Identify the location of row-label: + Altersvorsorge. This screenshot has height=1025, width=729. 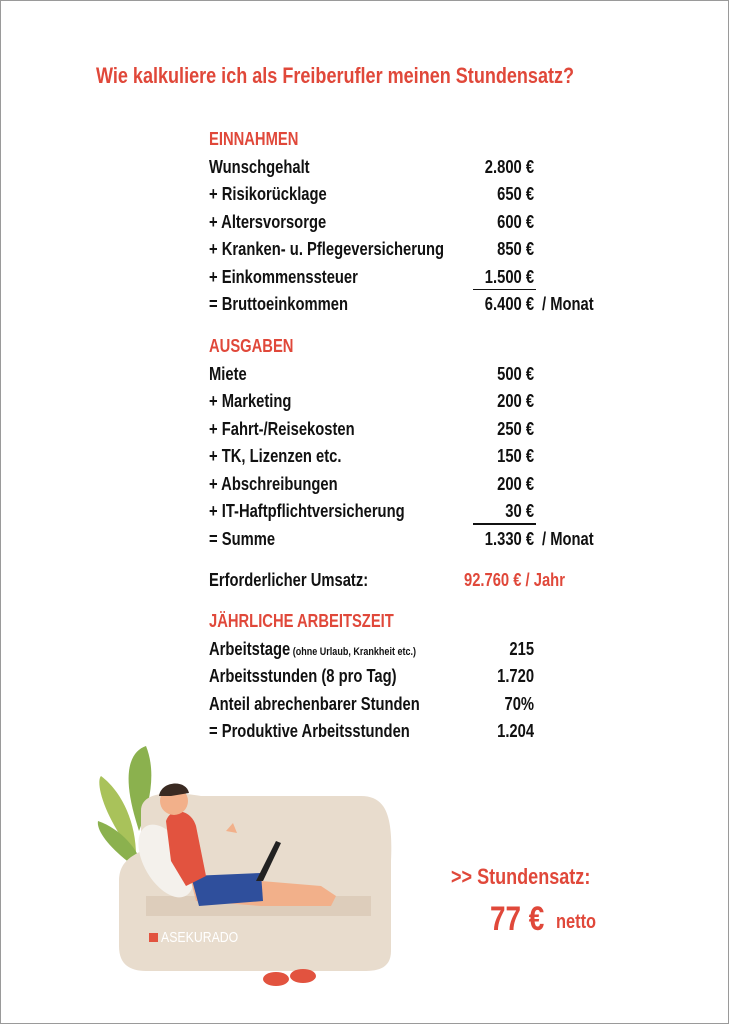
(267, 222).